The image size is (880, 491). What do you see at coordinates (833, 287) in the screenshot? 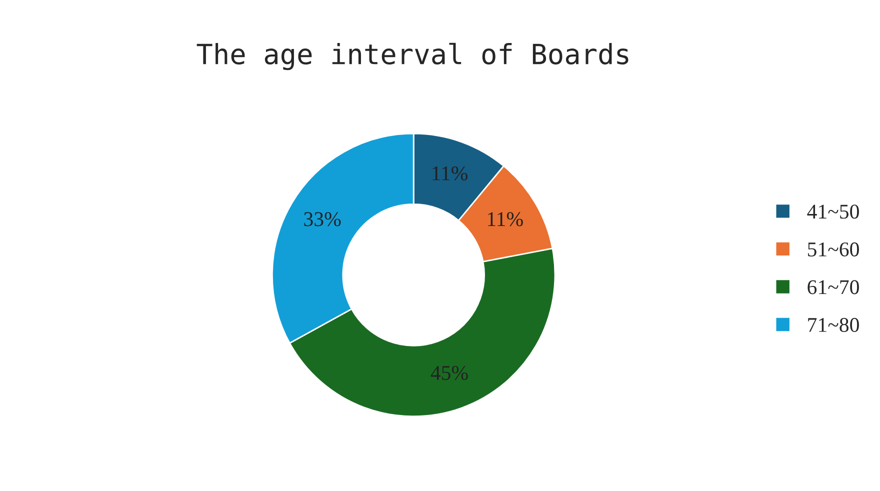
I see `legend-label: 61~70` at bounding box center [833, 287].